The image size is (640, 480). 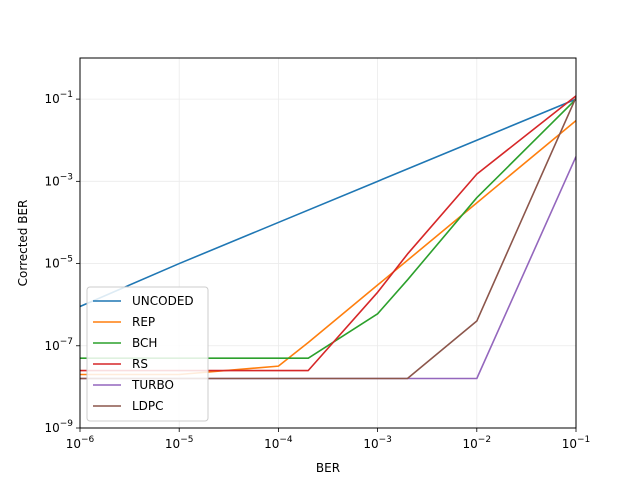 I want to click on legend-label-uncoded: UNCODED, so click(x=163, y=301).